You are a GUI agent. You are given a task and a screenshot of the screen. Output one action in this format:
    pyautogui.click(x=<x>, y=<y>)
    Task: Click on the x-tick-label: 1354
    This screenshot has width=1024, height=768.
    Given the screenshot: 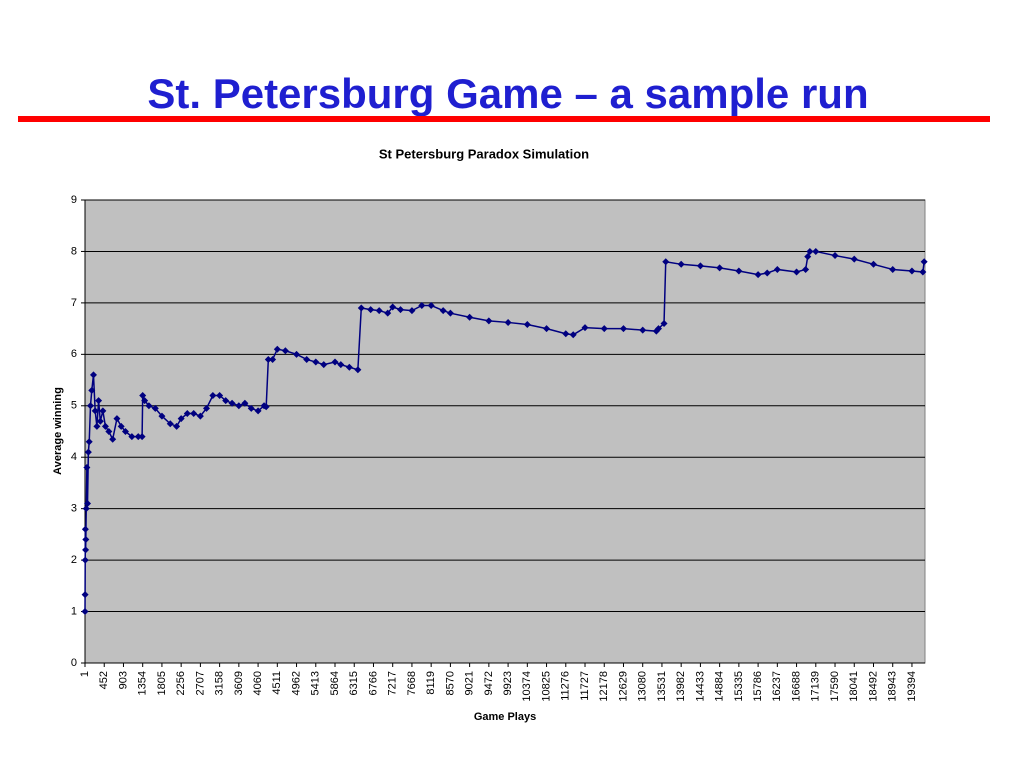 What is the action you would take?
    pyautogui.click(x=143, y=683)
    